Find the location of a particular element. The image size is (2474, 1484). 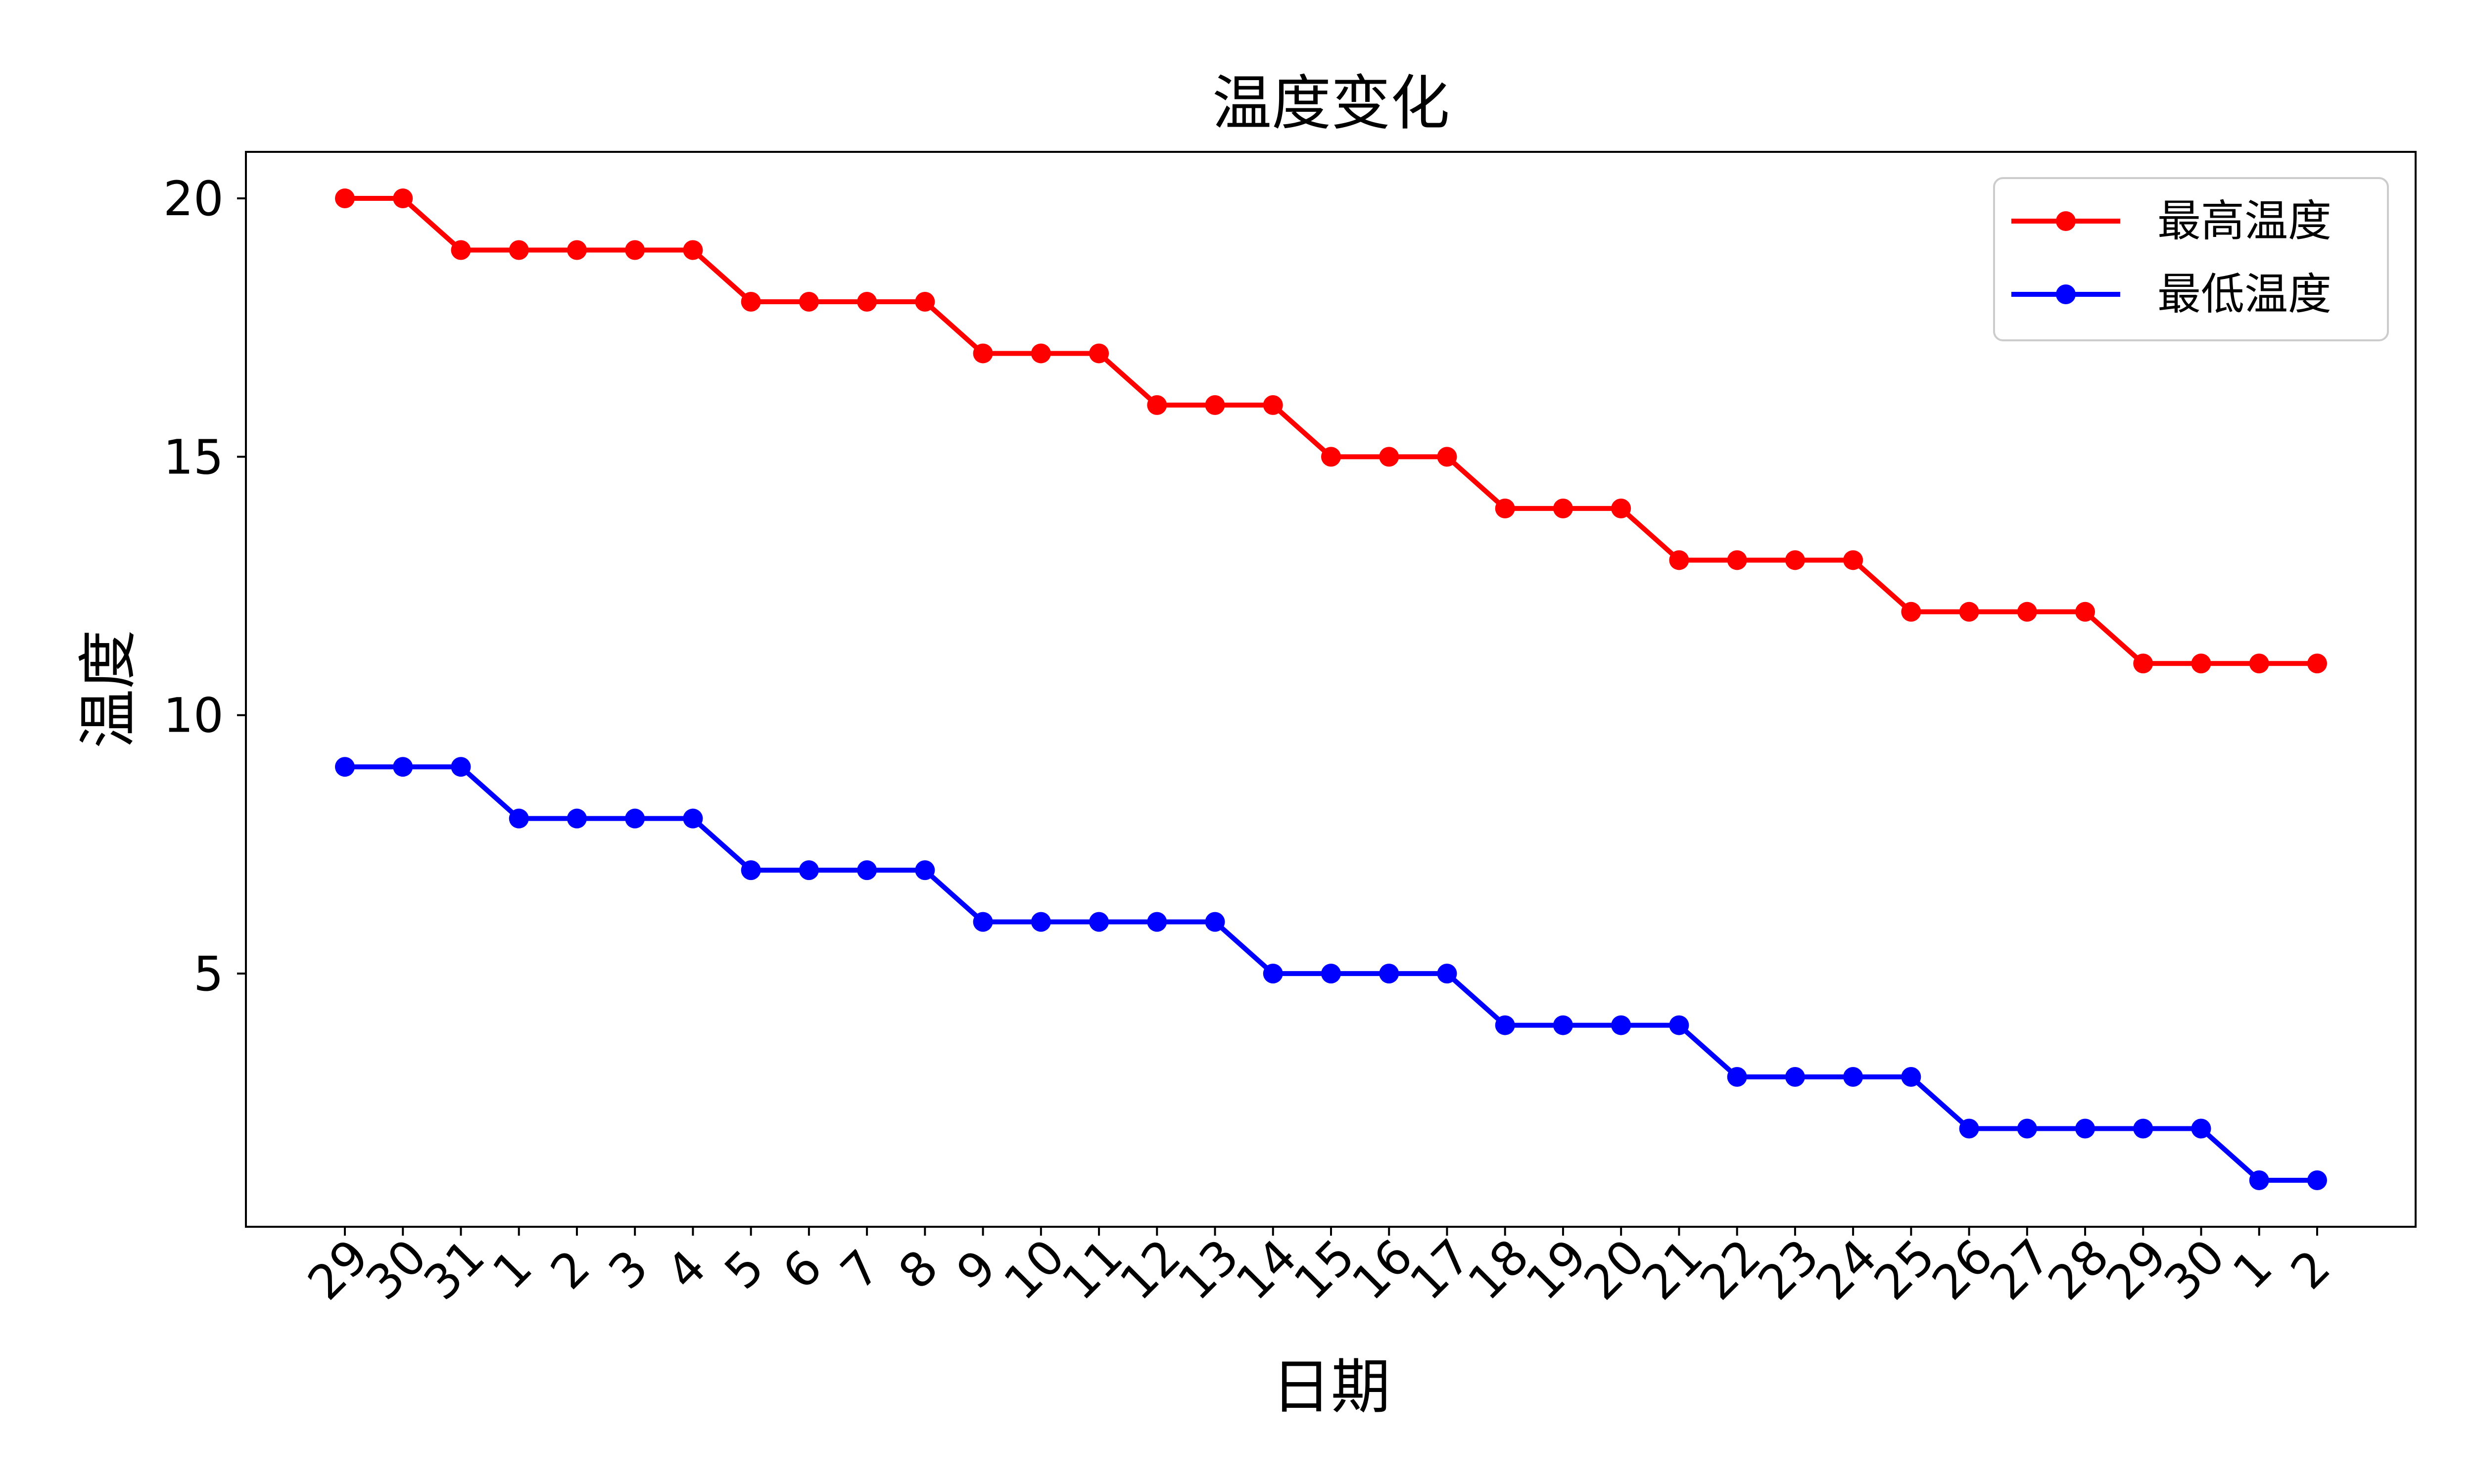

legend-marker-max is located at coordinates (2066, 221).